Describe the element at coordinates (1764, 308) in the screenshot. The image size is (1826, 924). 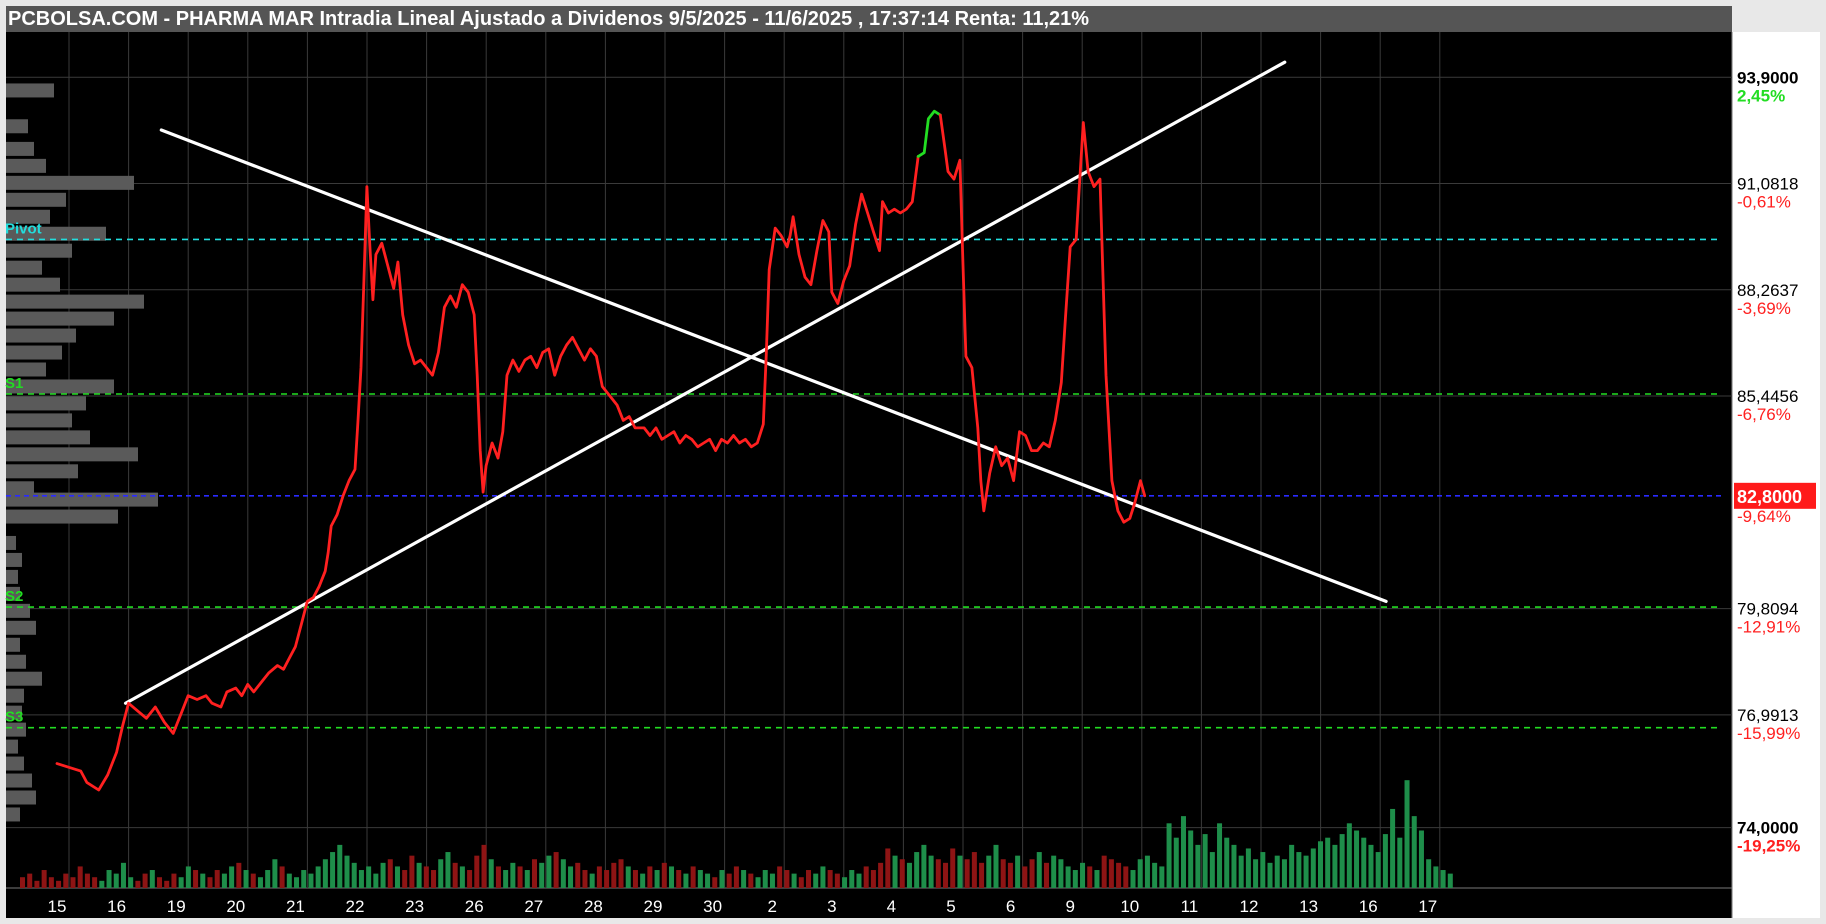
I see `y-tick-pct: -3,69%` at that location.